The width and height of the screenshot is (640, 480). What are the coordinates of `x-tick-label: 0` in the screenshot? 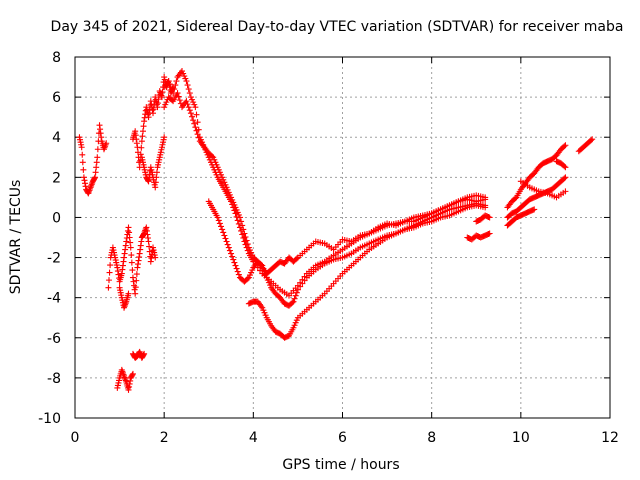 It's located at (75, 438).